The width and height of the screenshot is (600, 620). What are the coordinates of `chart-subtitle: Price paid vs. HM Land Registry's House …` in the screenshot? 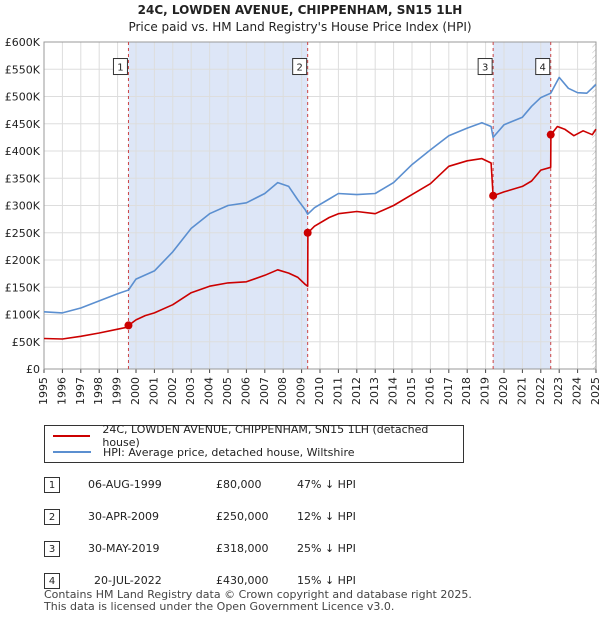 It's located at (299, 27).